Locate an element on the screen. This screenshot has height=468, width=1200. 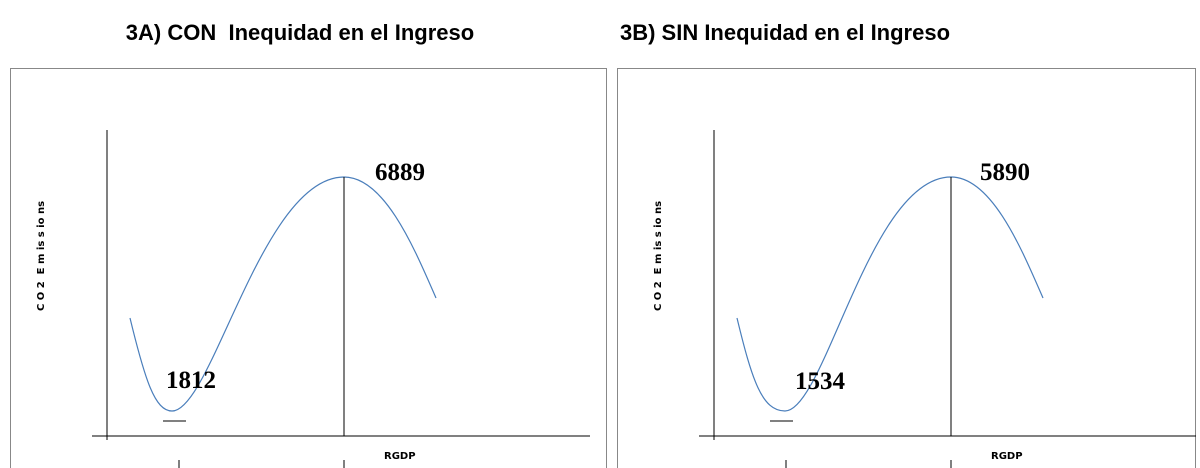
trough-label: 1534 is located at coordinates (820, 381).